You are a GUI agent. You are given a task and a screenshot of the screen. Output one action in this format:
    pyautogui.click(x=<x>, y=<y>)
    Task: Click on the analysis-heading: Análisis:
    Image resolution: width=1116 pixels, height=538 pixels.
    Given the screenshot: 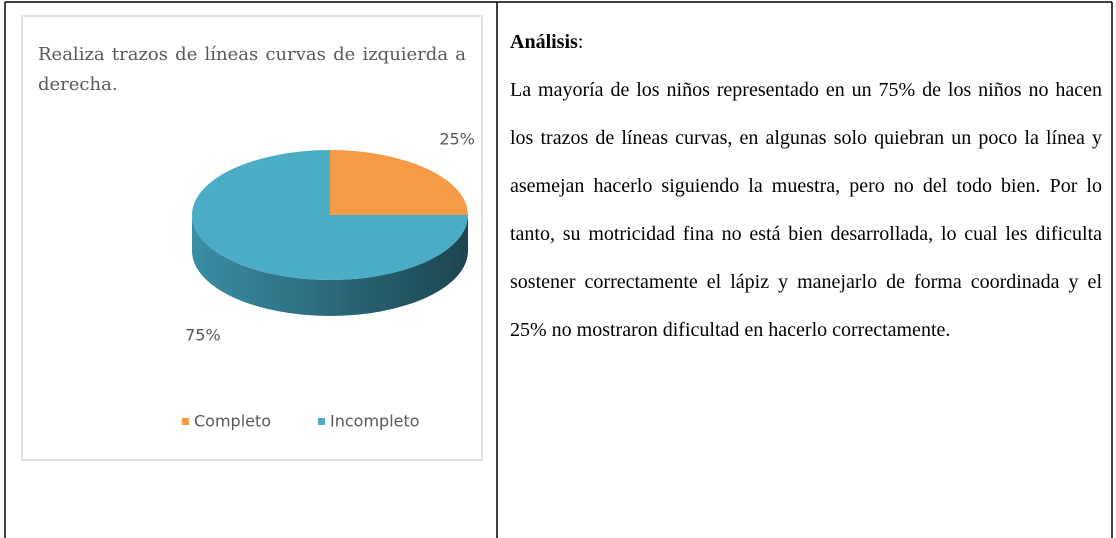 What is the action you would take?
    pyautogui.click(x=806, y=42)
    